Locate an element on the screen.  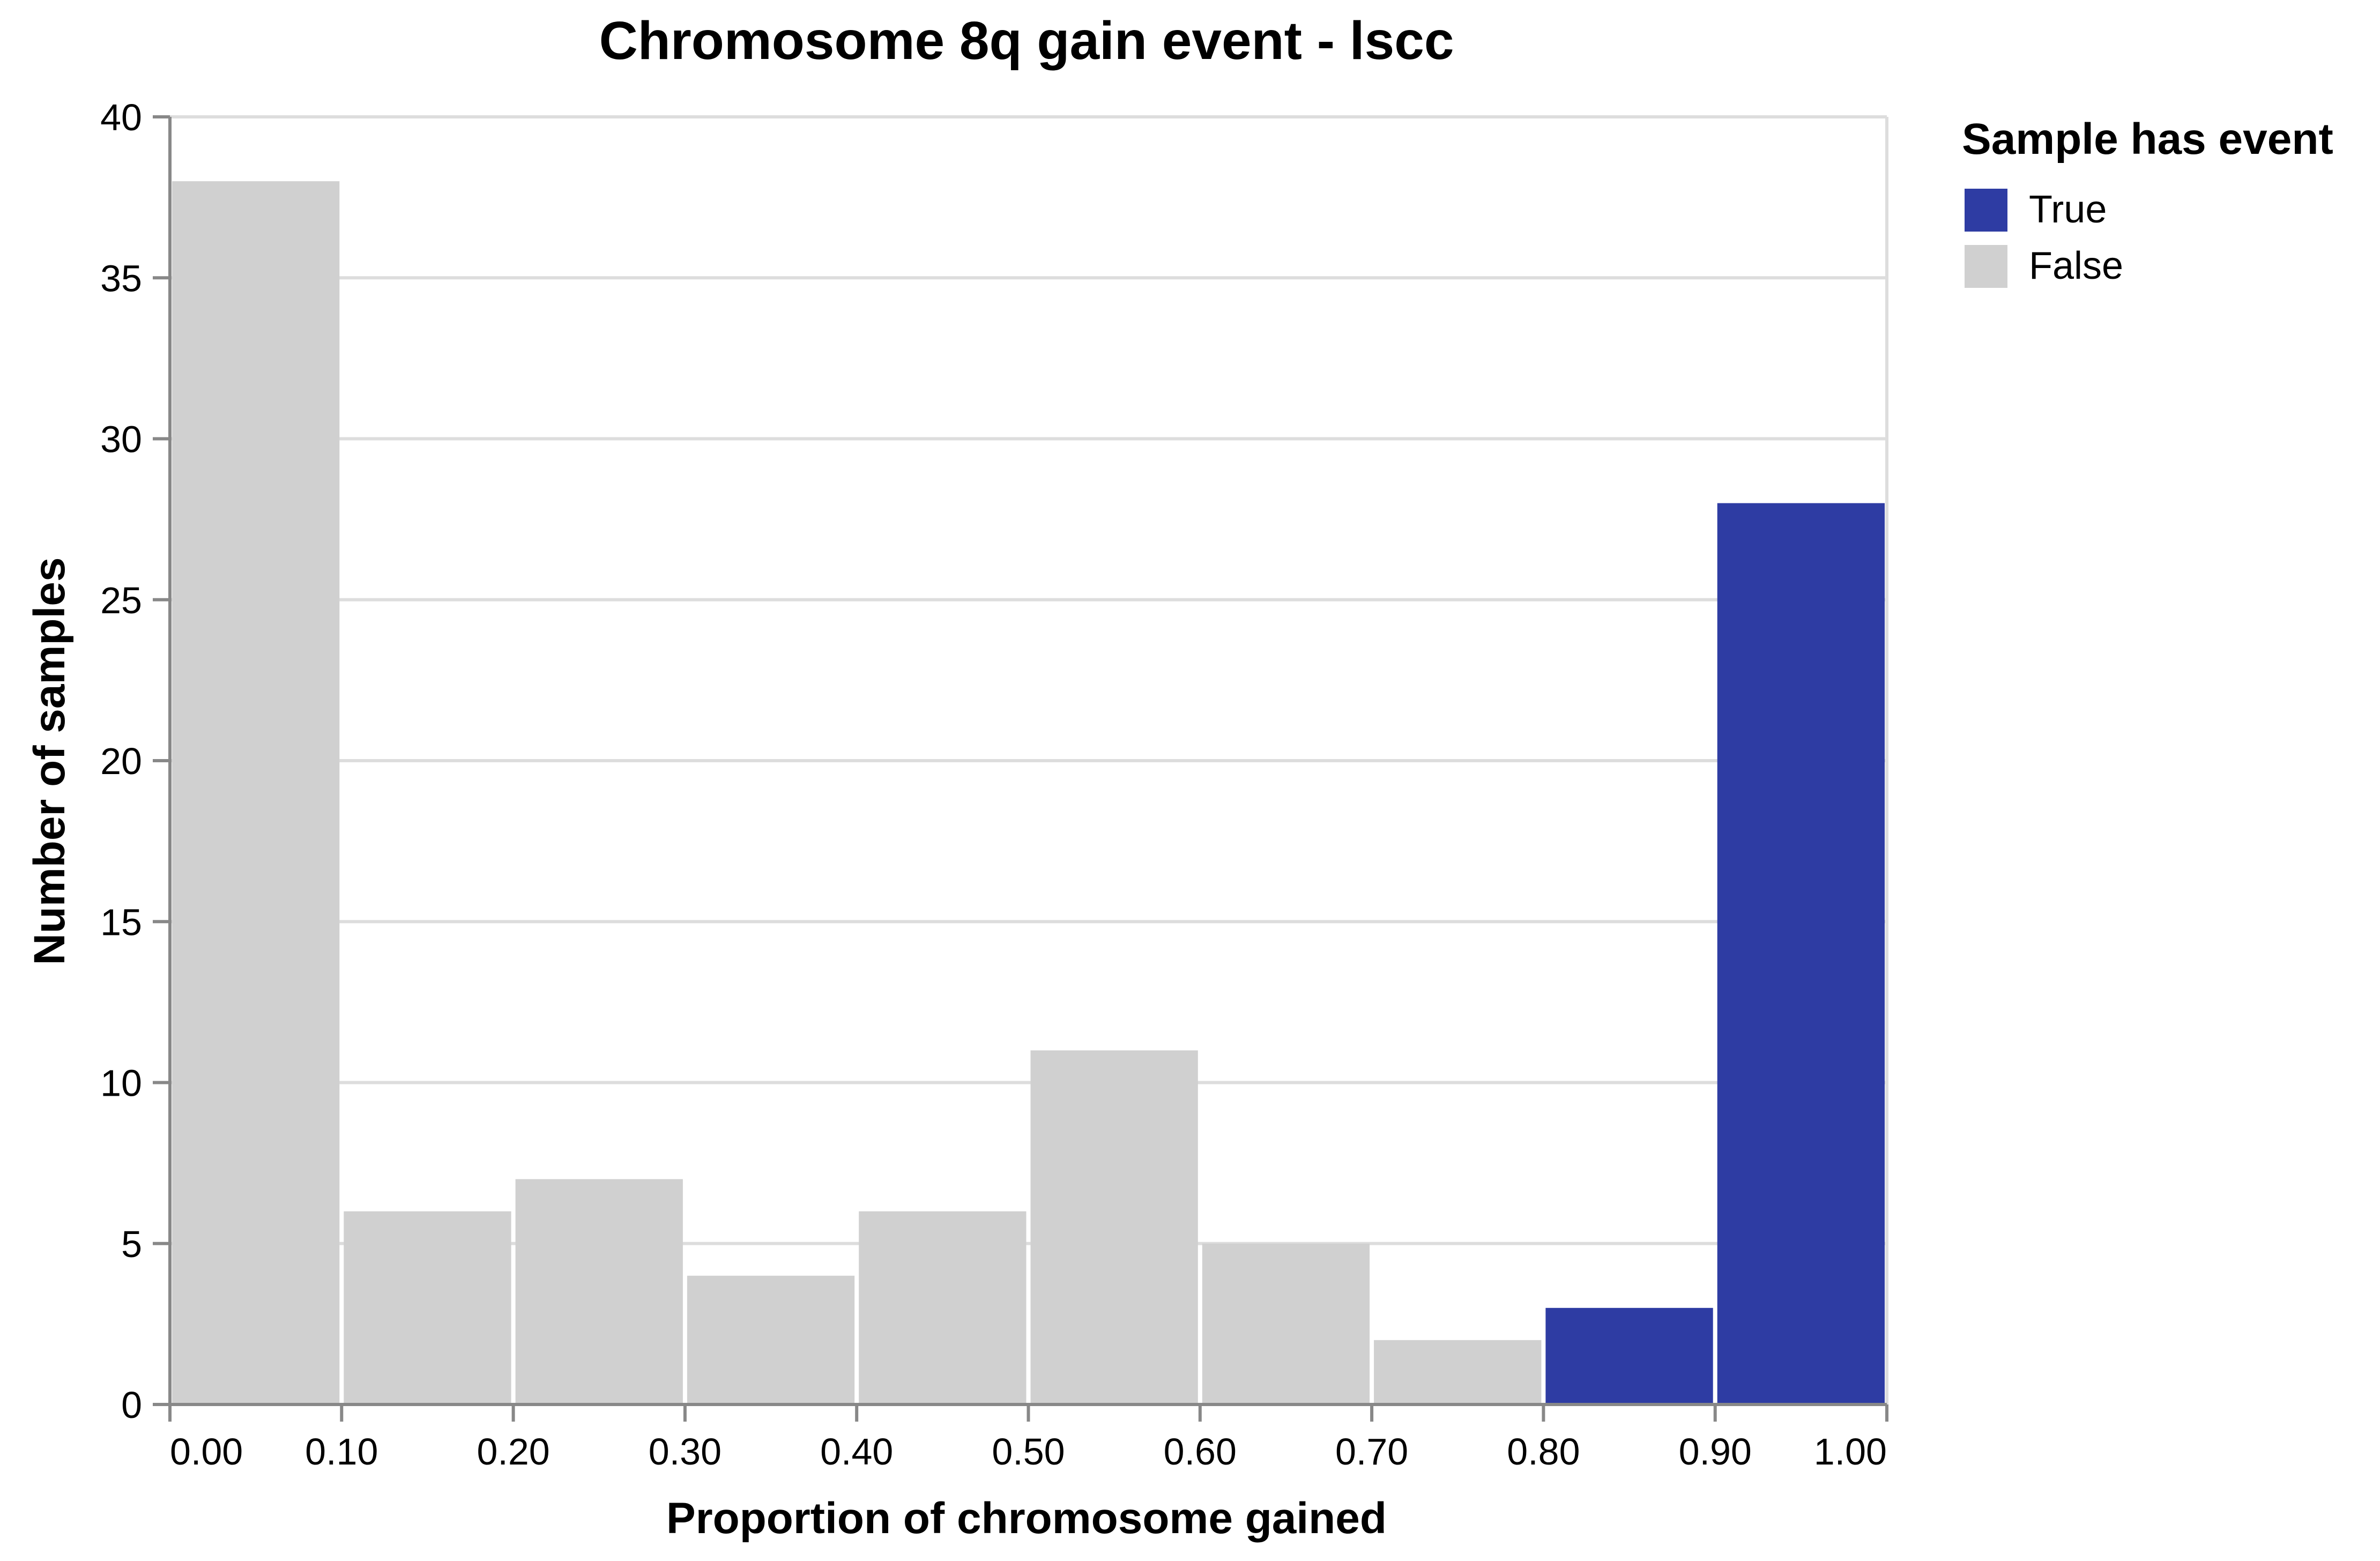
x-tick-label-3: 0.30 is located at coordinates (685, 1452).